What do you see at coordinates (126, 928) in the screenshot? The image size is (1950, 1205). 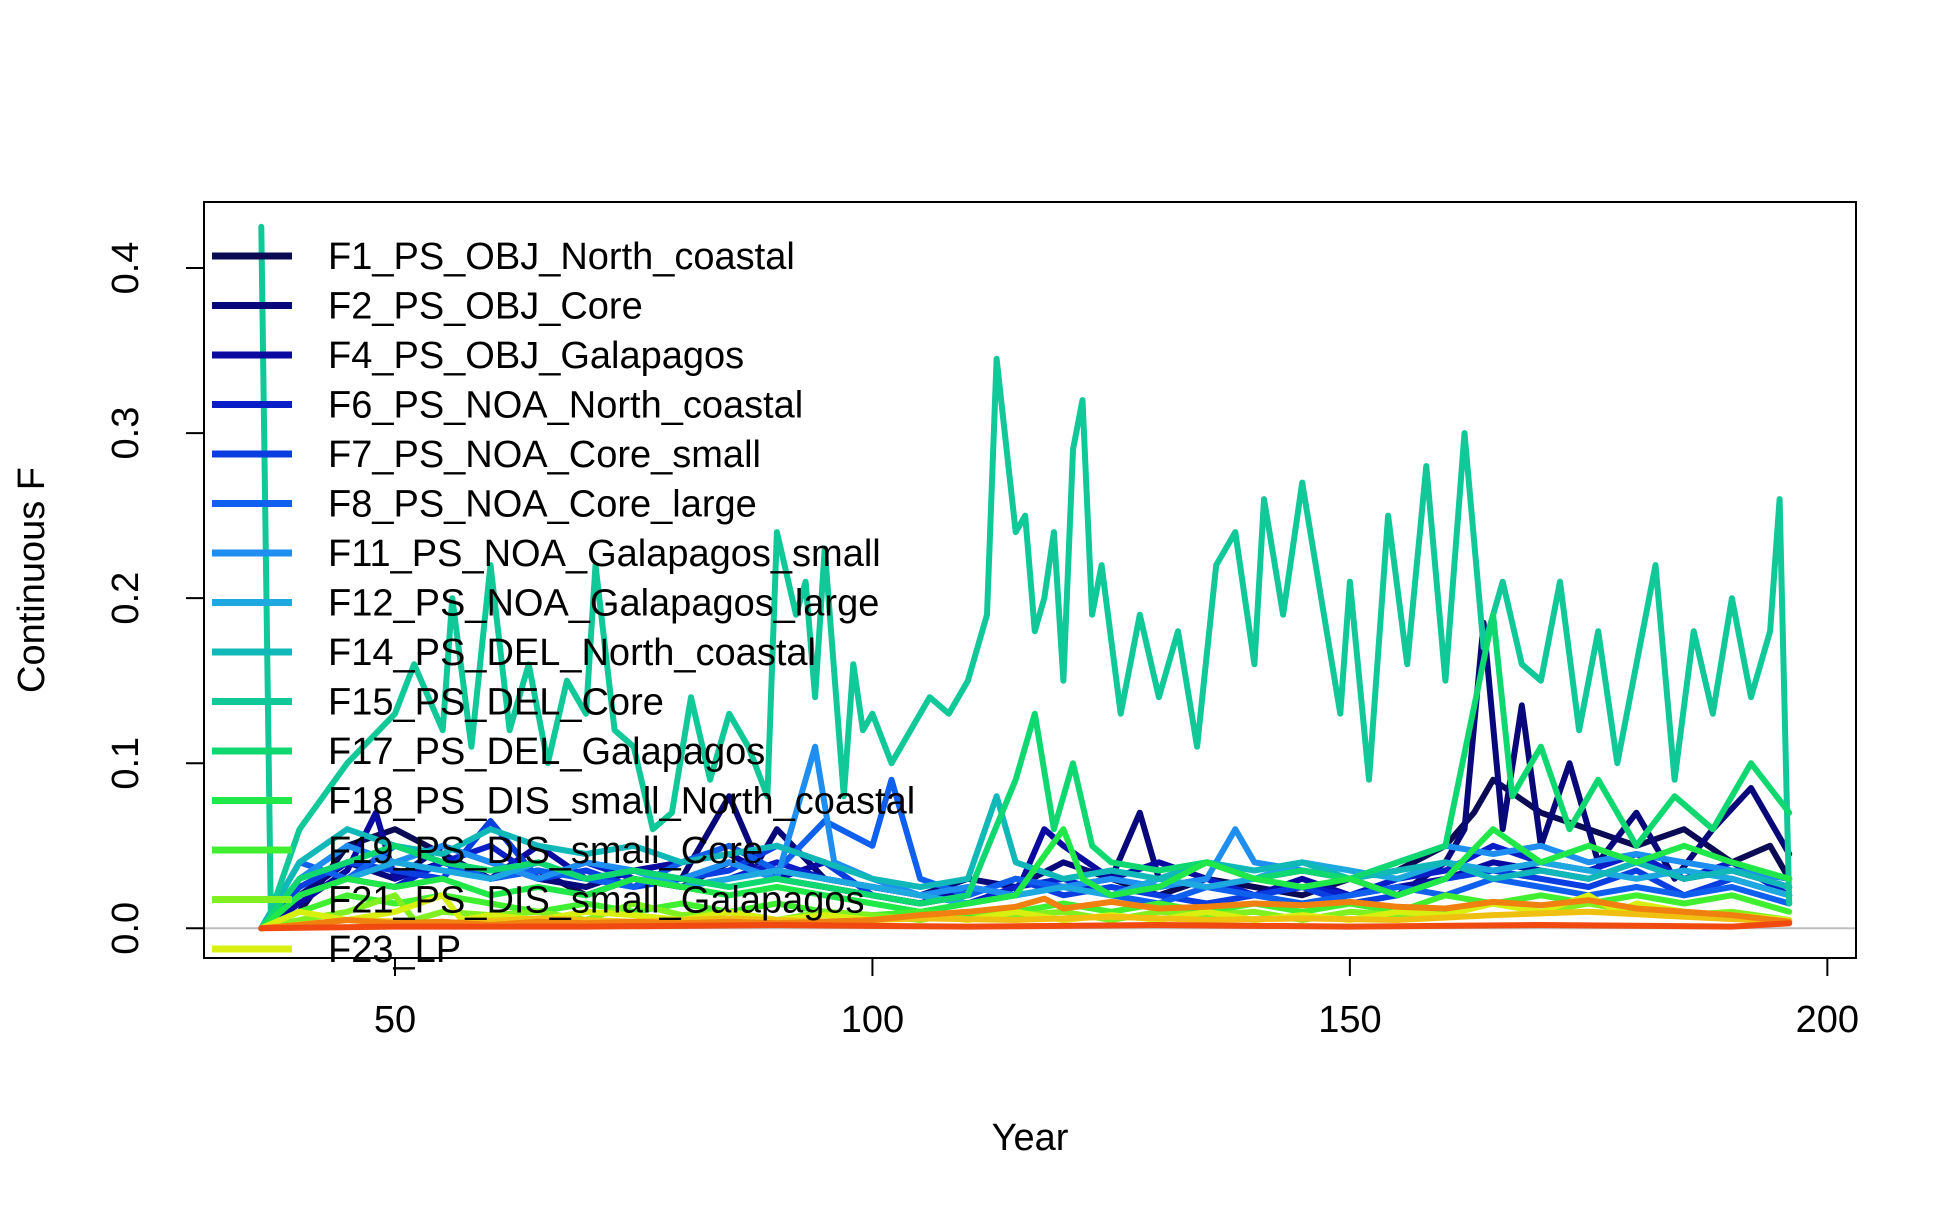 I see `y-tick-label-1: 0.0` at bounding box center [126, 928].